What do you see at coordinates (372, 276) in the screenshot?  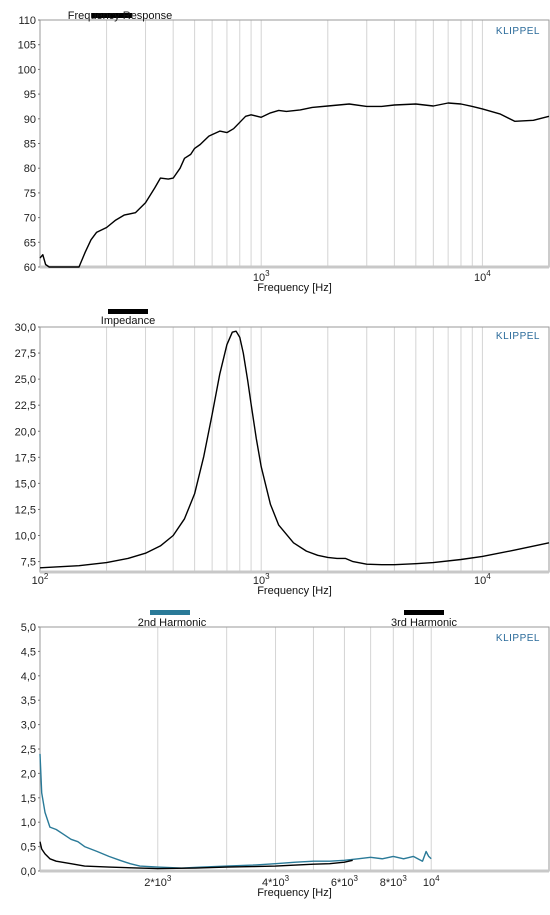 I see `x-tick-labels: 10³ 10⁴` at bounding box center [372, 276].